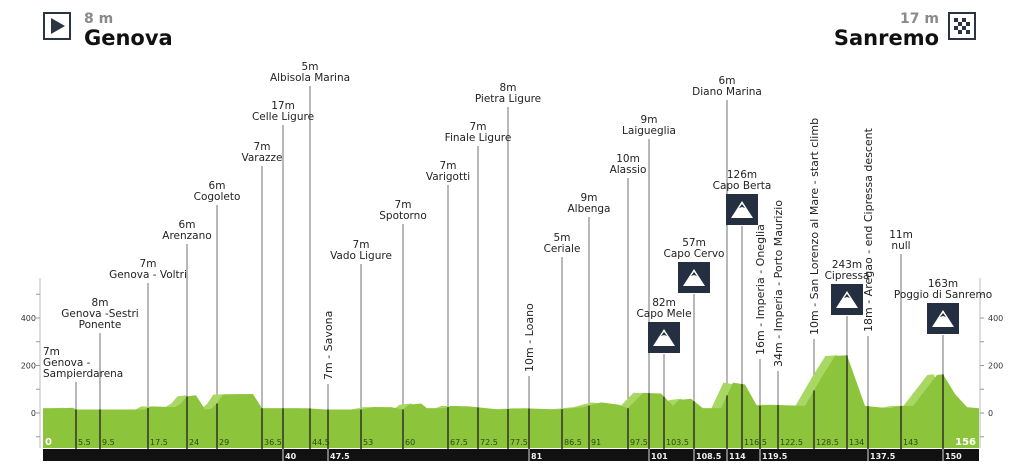 This screenshot has width=1014, height=470. What do you see at coordinates (83, 374) in the screenshot?
I see `point-name: Sampierdarena` at bounding box center [83, 374].